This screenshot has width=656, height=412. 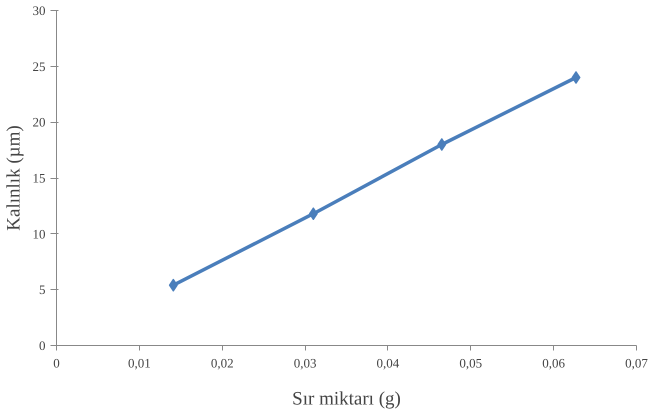 What do you see at coordinates (636, 363) in the screenshot?
I see `x-tick-label: 0,07` at bounding box center [636, 363].